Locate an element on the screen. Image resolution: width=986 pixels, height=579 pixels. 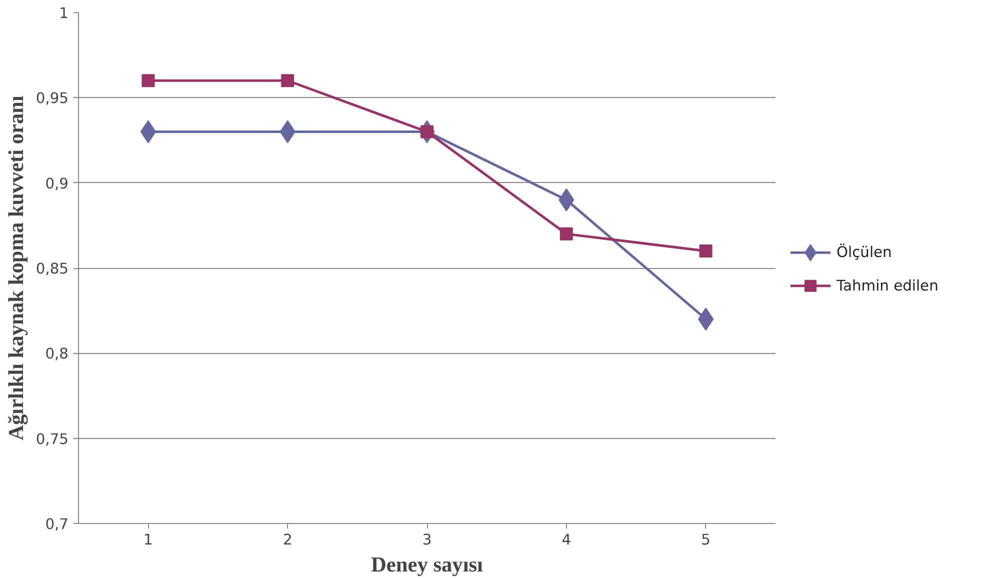
y-axis-title: Ağırlıklı kaynak kopma kuvveti oranı is located at coordinates (16, 267).